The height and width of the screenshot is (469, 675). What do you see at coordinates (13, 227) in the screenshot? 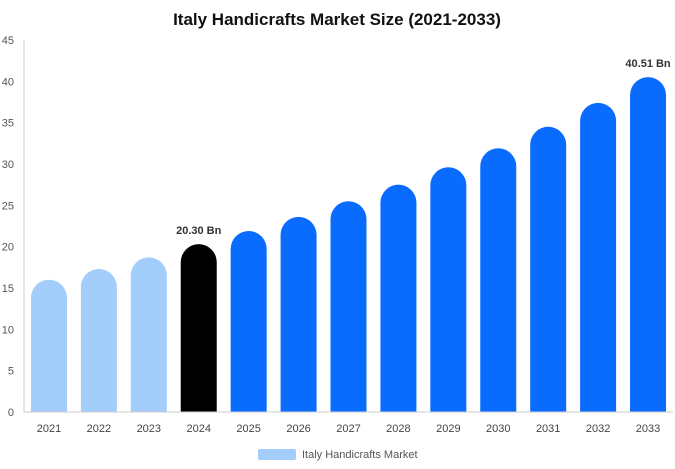
I see `y-axis: 0 5 10 15 20 25 30 35 40 45` at bounding box center [13, 227].